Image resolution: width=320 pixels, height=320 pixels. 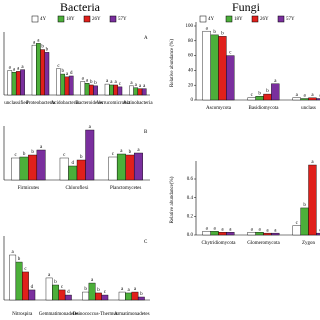 I want to click on legend-label: 57Y, so click(x=122, y=19).